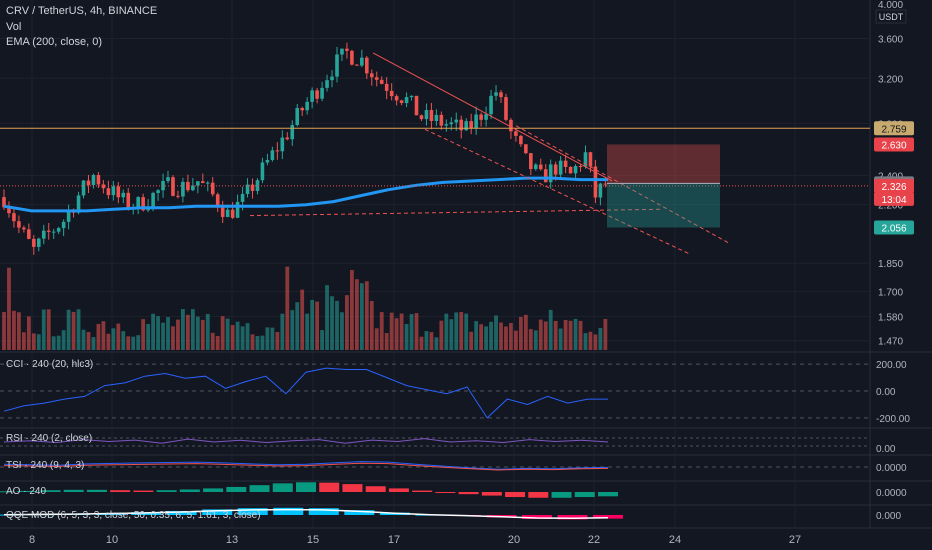 This screenshot has width=932, height=550. Describe the element at coordinates (455, 212) in the screenshot. I see `support-dashed` at that location.